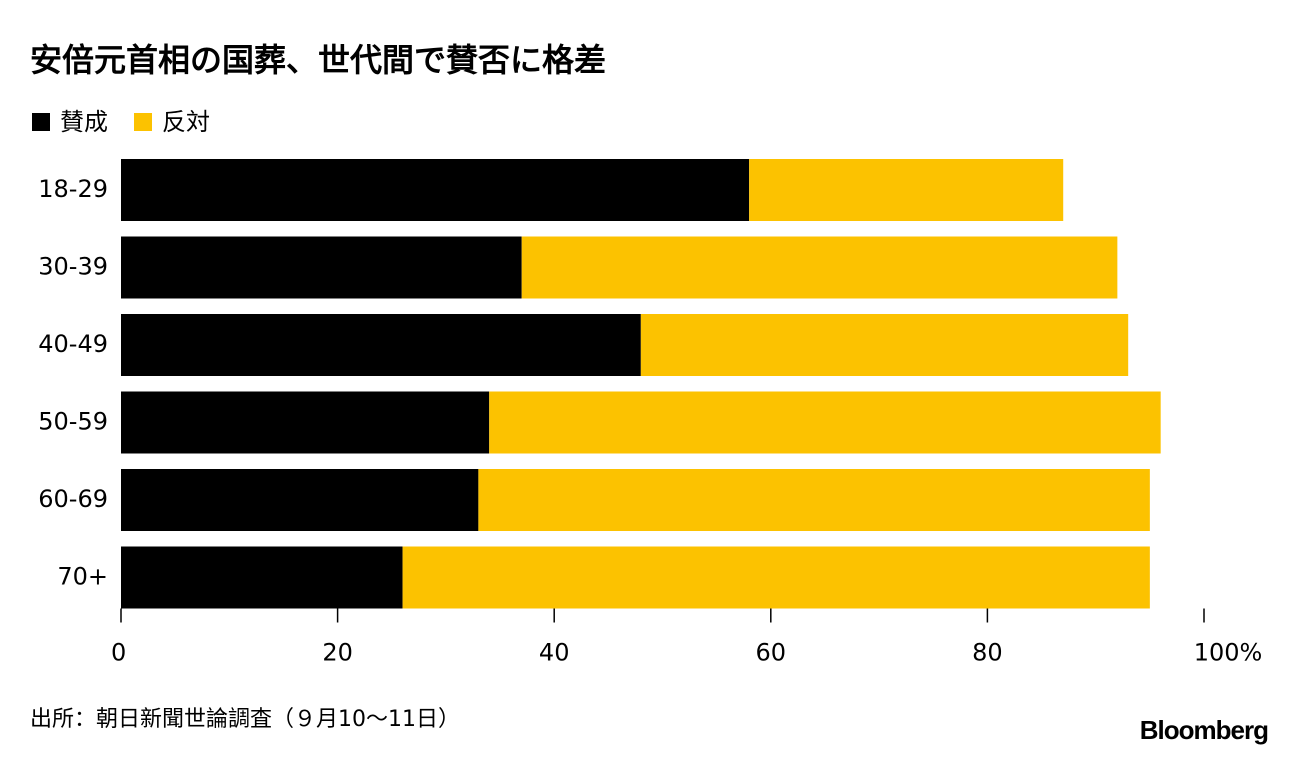 Image resolution: width=1296 pixels, height=758 pixels. I want to click on x-tick-label: 40, so click(554, 653).